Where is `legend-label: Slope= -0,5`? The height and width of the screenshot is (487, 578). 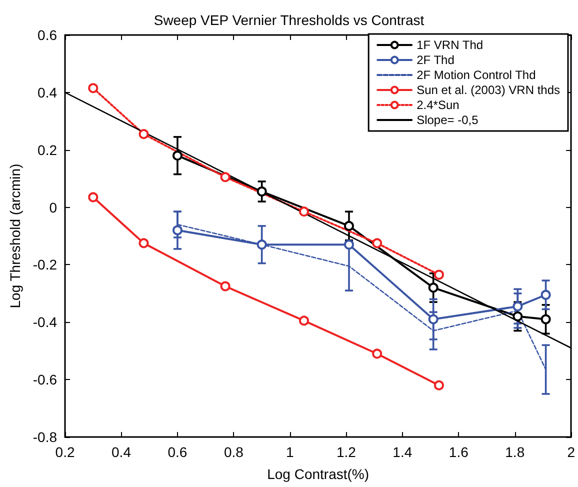
legend-label: Slope= -0,5 is located at coordinates (447, 120).